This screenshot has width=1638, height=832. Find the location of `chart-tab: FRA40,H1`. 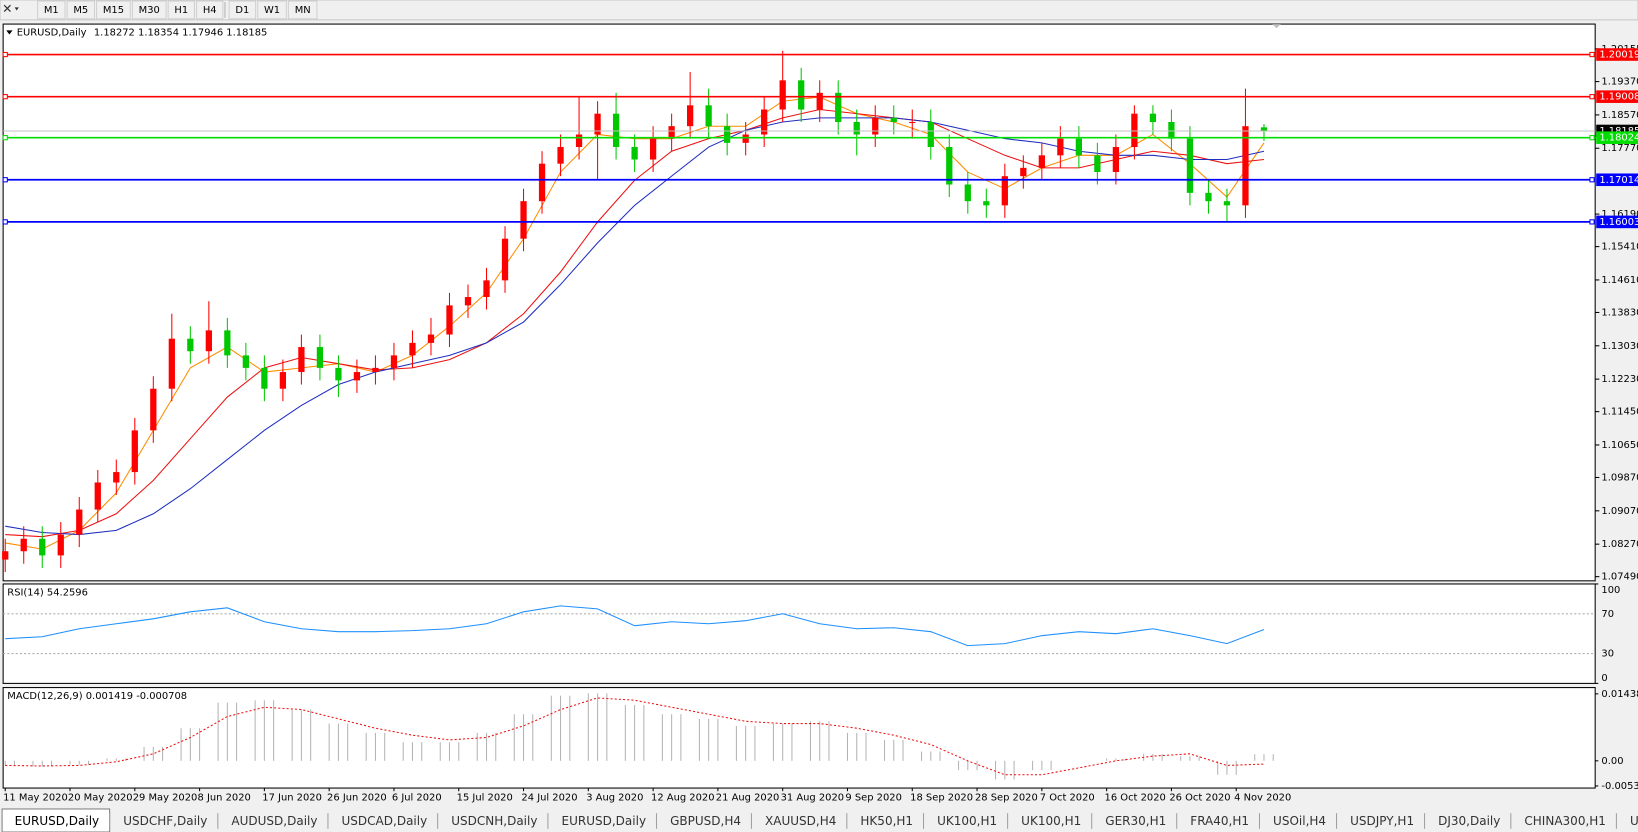

chart-tab: FRA40,H1 is located at coordinates (1219, 820).